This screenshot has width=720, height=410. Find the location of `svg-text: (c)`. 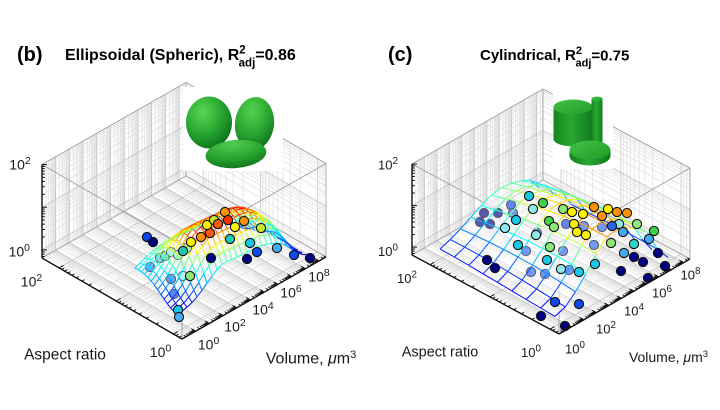

svg-text: (c) is located at coordinates (400, 55).